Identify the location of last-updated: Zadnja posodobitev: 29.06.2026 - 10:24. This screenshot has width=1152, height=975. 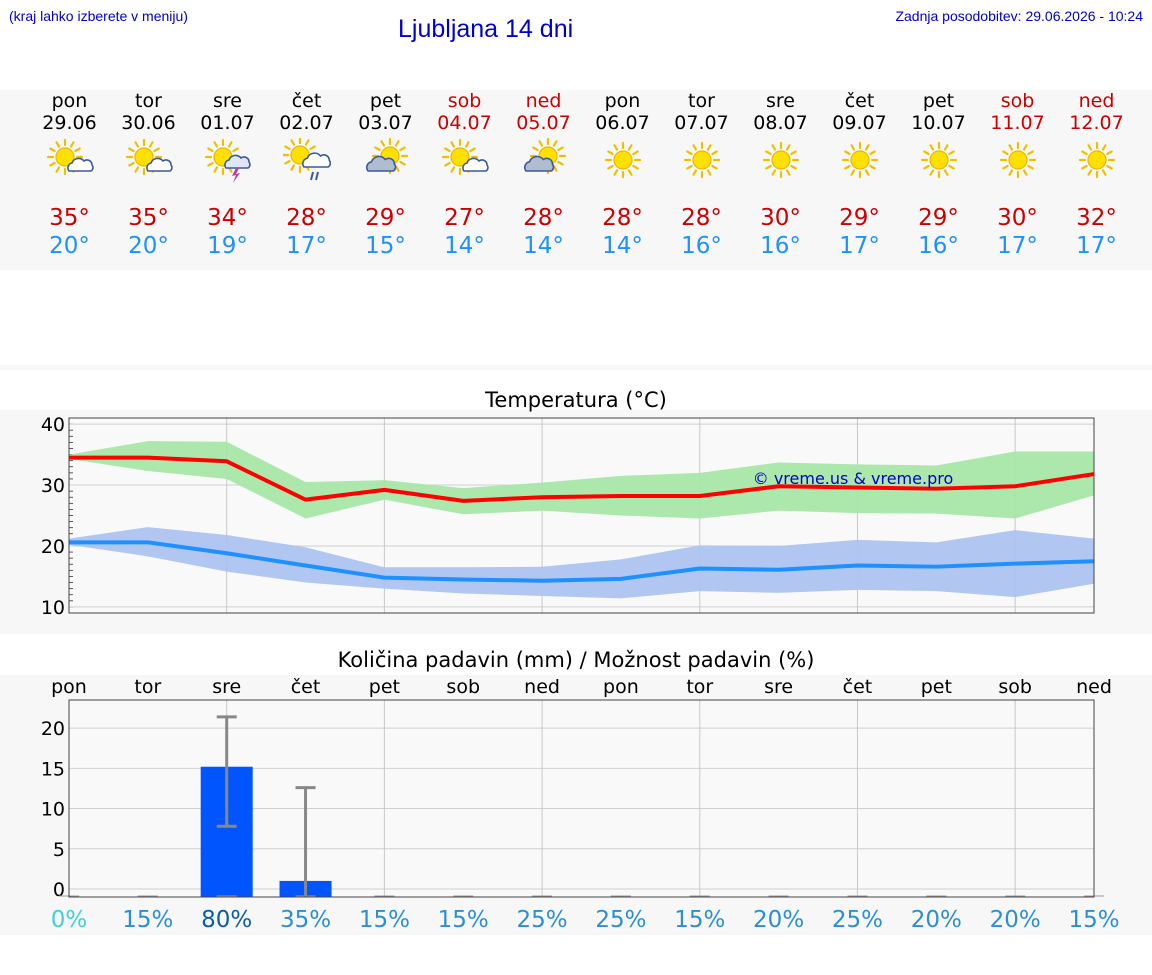
(1019, 16).